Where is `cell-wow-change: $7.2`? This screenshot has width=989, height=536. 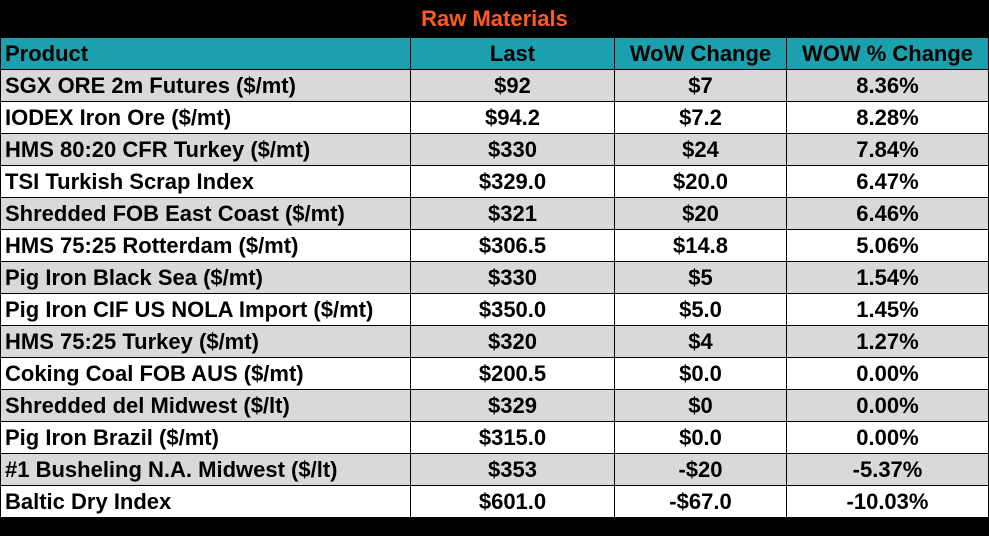
cell-wow-change: $7.2 is located at coordinates (700, 117).